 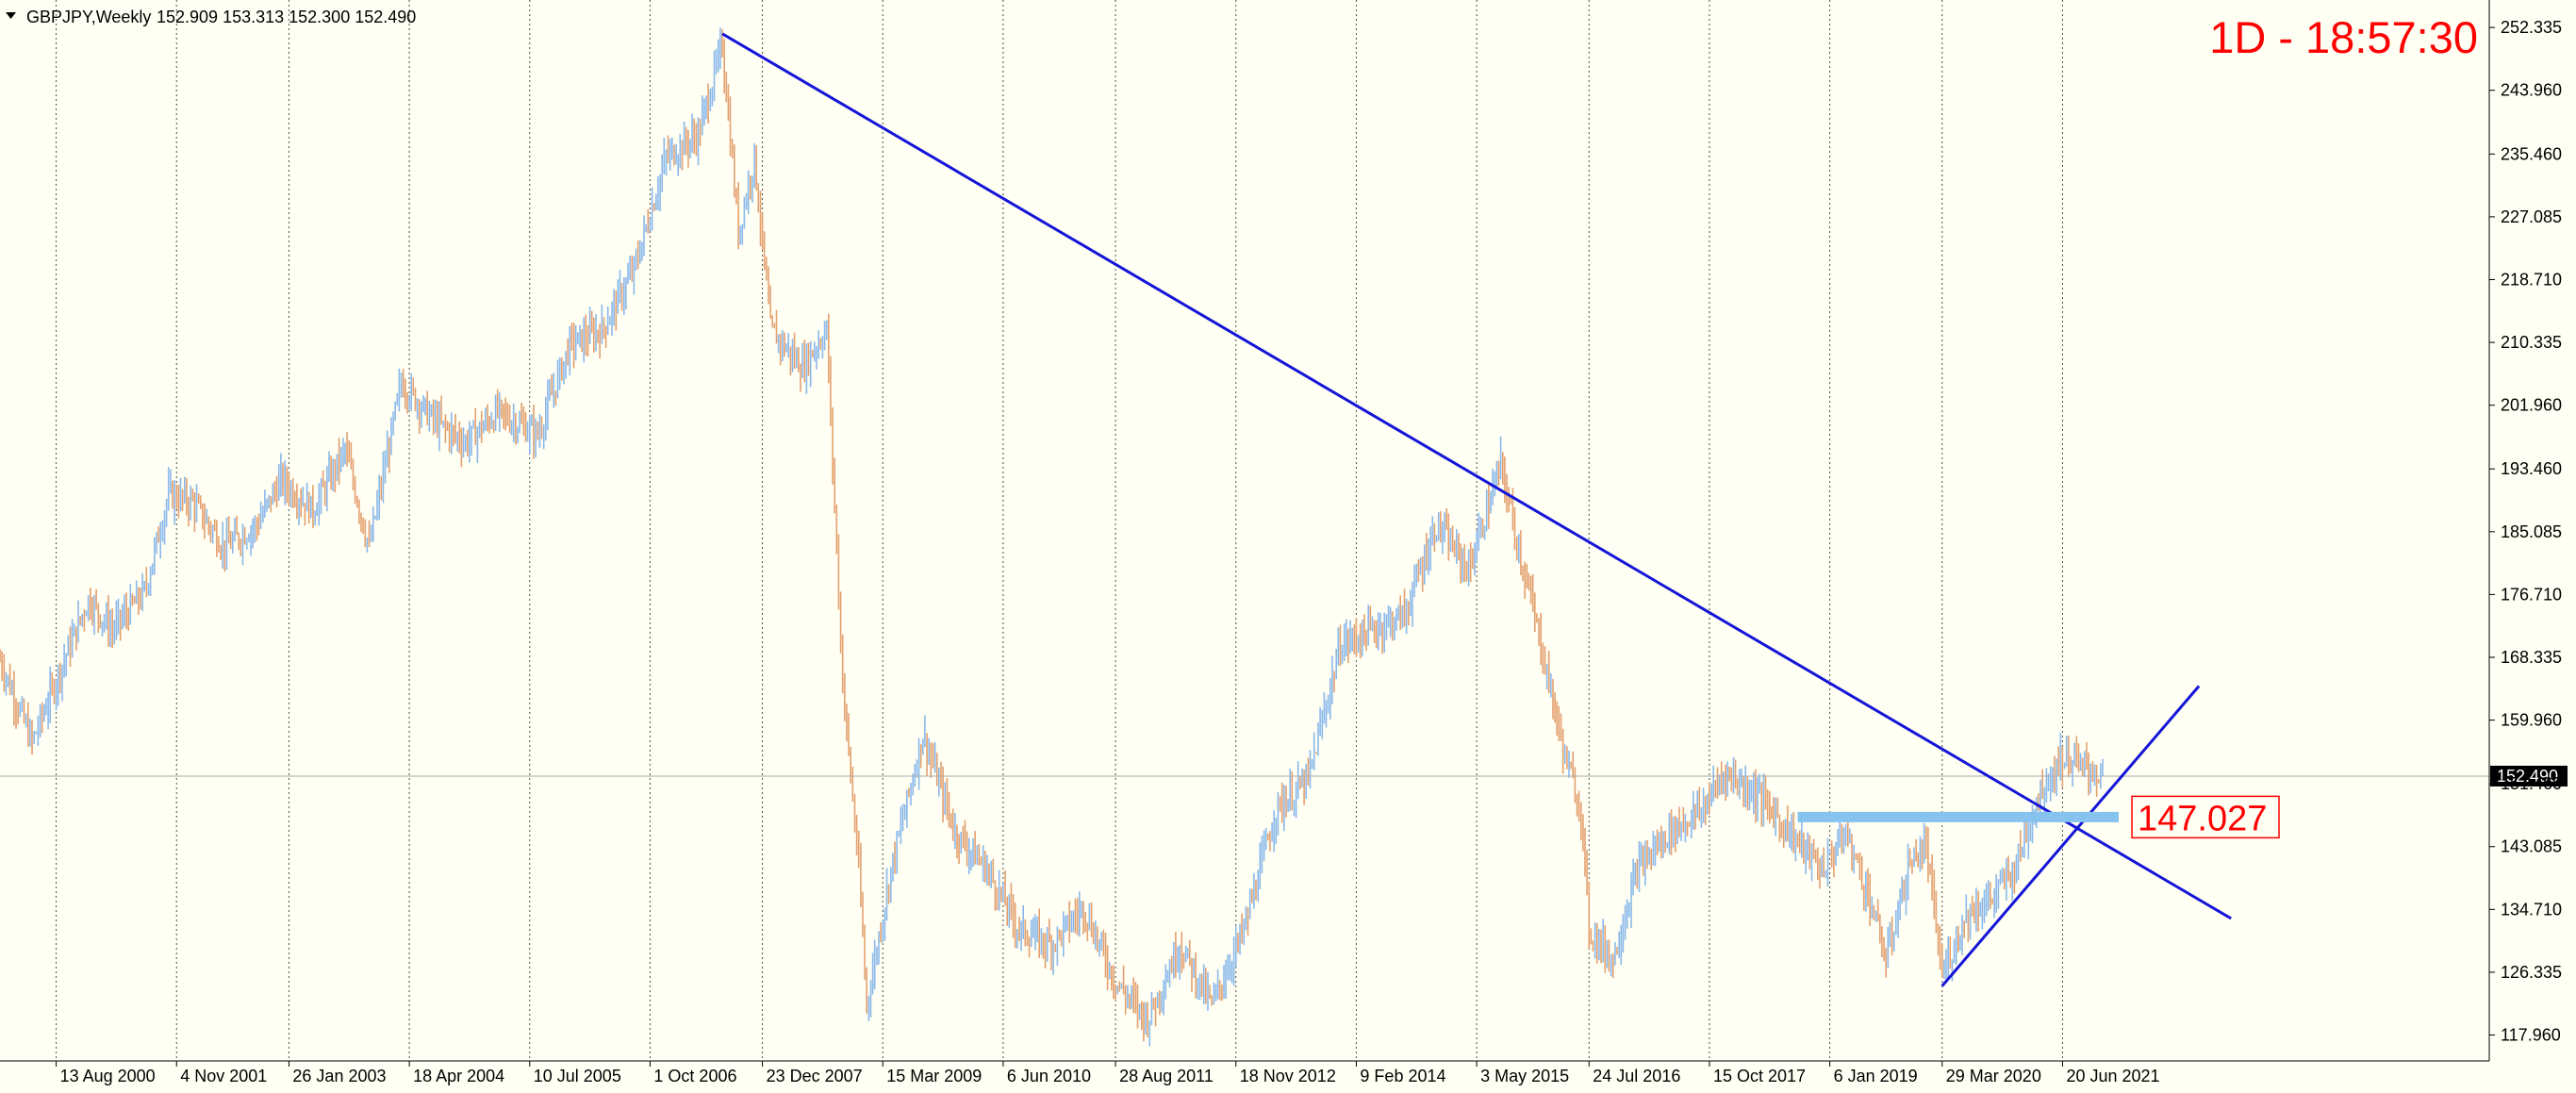 I want to click on level-label-box, so click(x=2205, y=817).